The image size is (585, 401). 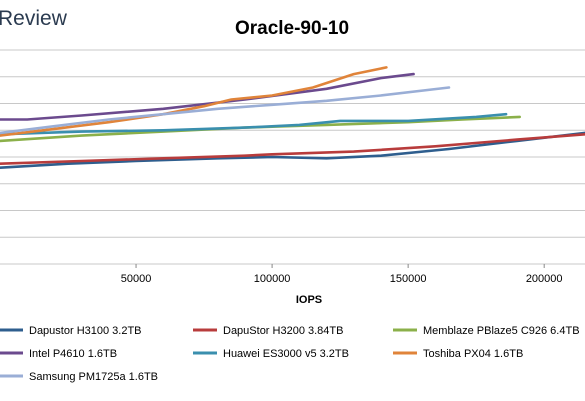 I want to click on x-tick-label: 200000, so click(x=544, y=279).